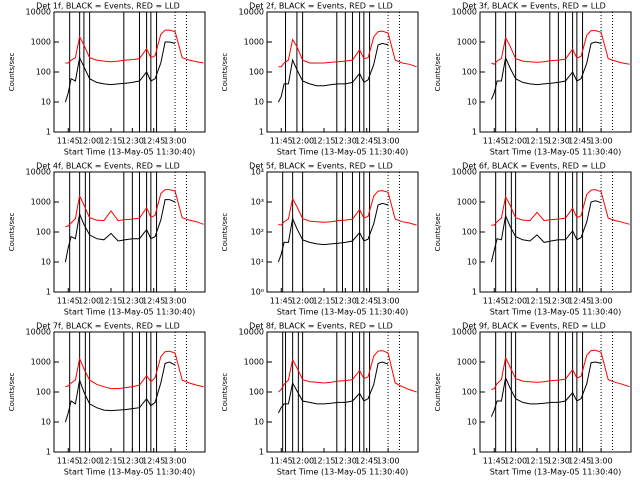  Describe the element at coordinates (257, 202) in the screenshot. I see `y-tick-label: 10³` at that location.